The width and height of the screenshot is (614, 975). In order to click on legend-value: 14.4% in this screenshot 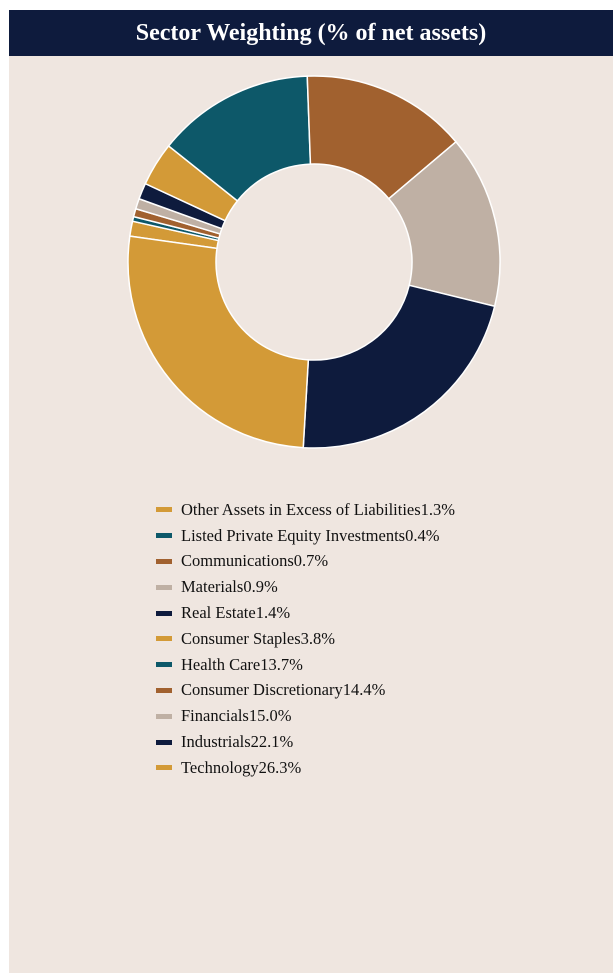, I will do `click(364, 690)`.